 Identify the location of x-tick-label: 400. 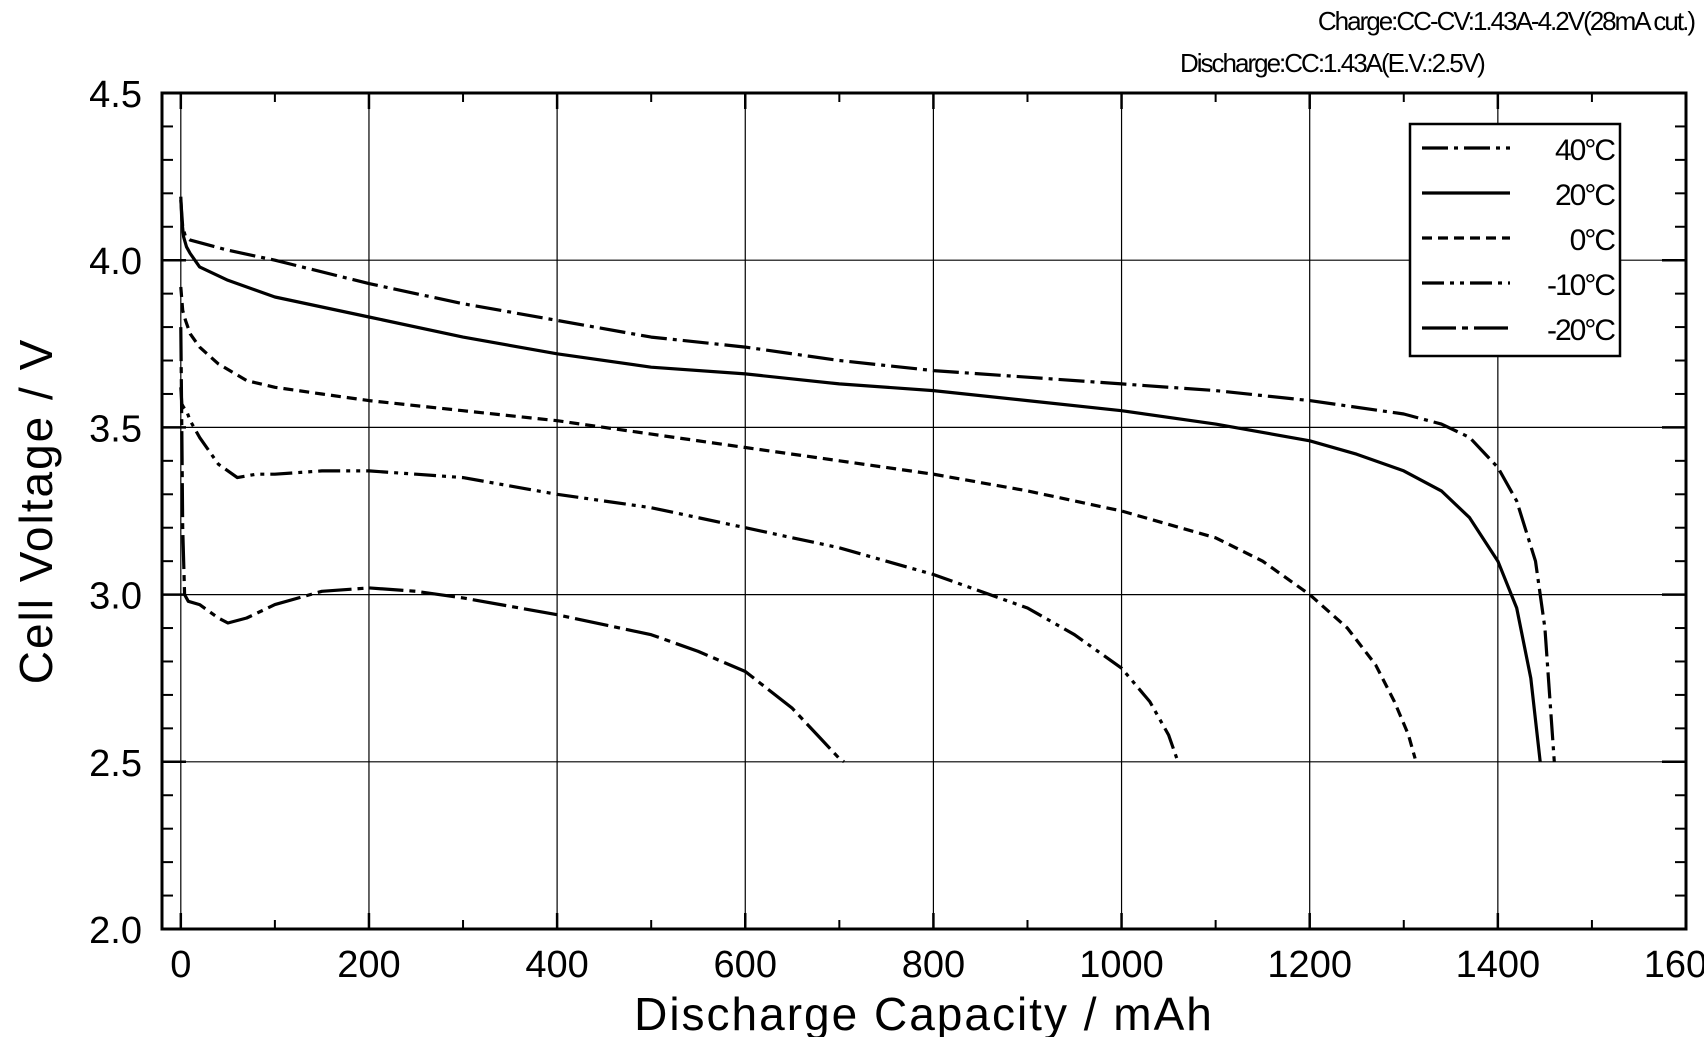
(556, 965).